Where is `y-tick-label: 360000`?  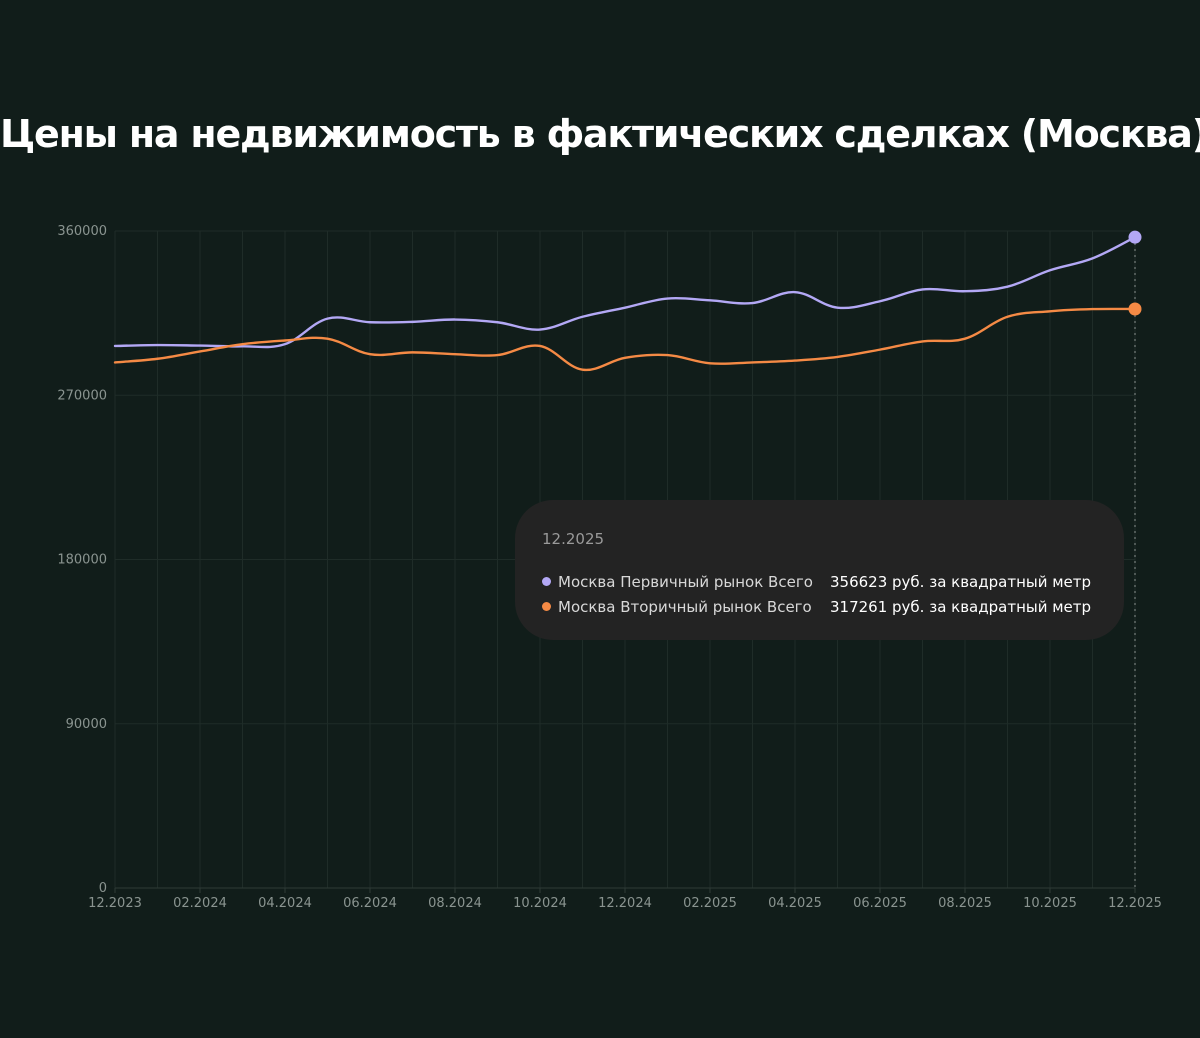
y-tick-label: 360000 is located at coordinates (82, 231).